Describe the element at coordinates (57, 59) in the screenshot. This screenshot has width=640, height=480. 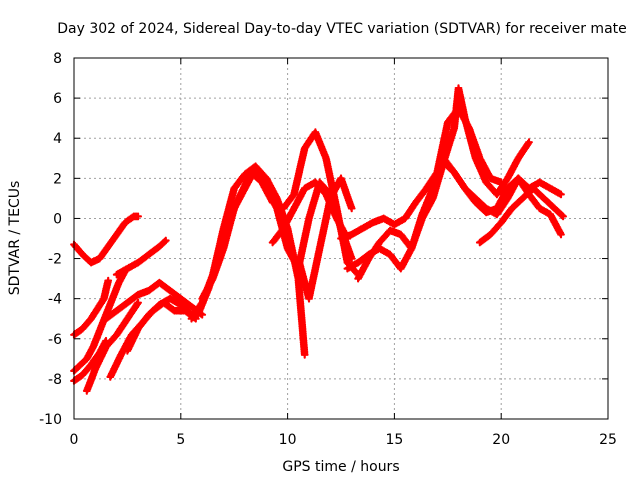
I see `y-tick-label: 8` at that location.